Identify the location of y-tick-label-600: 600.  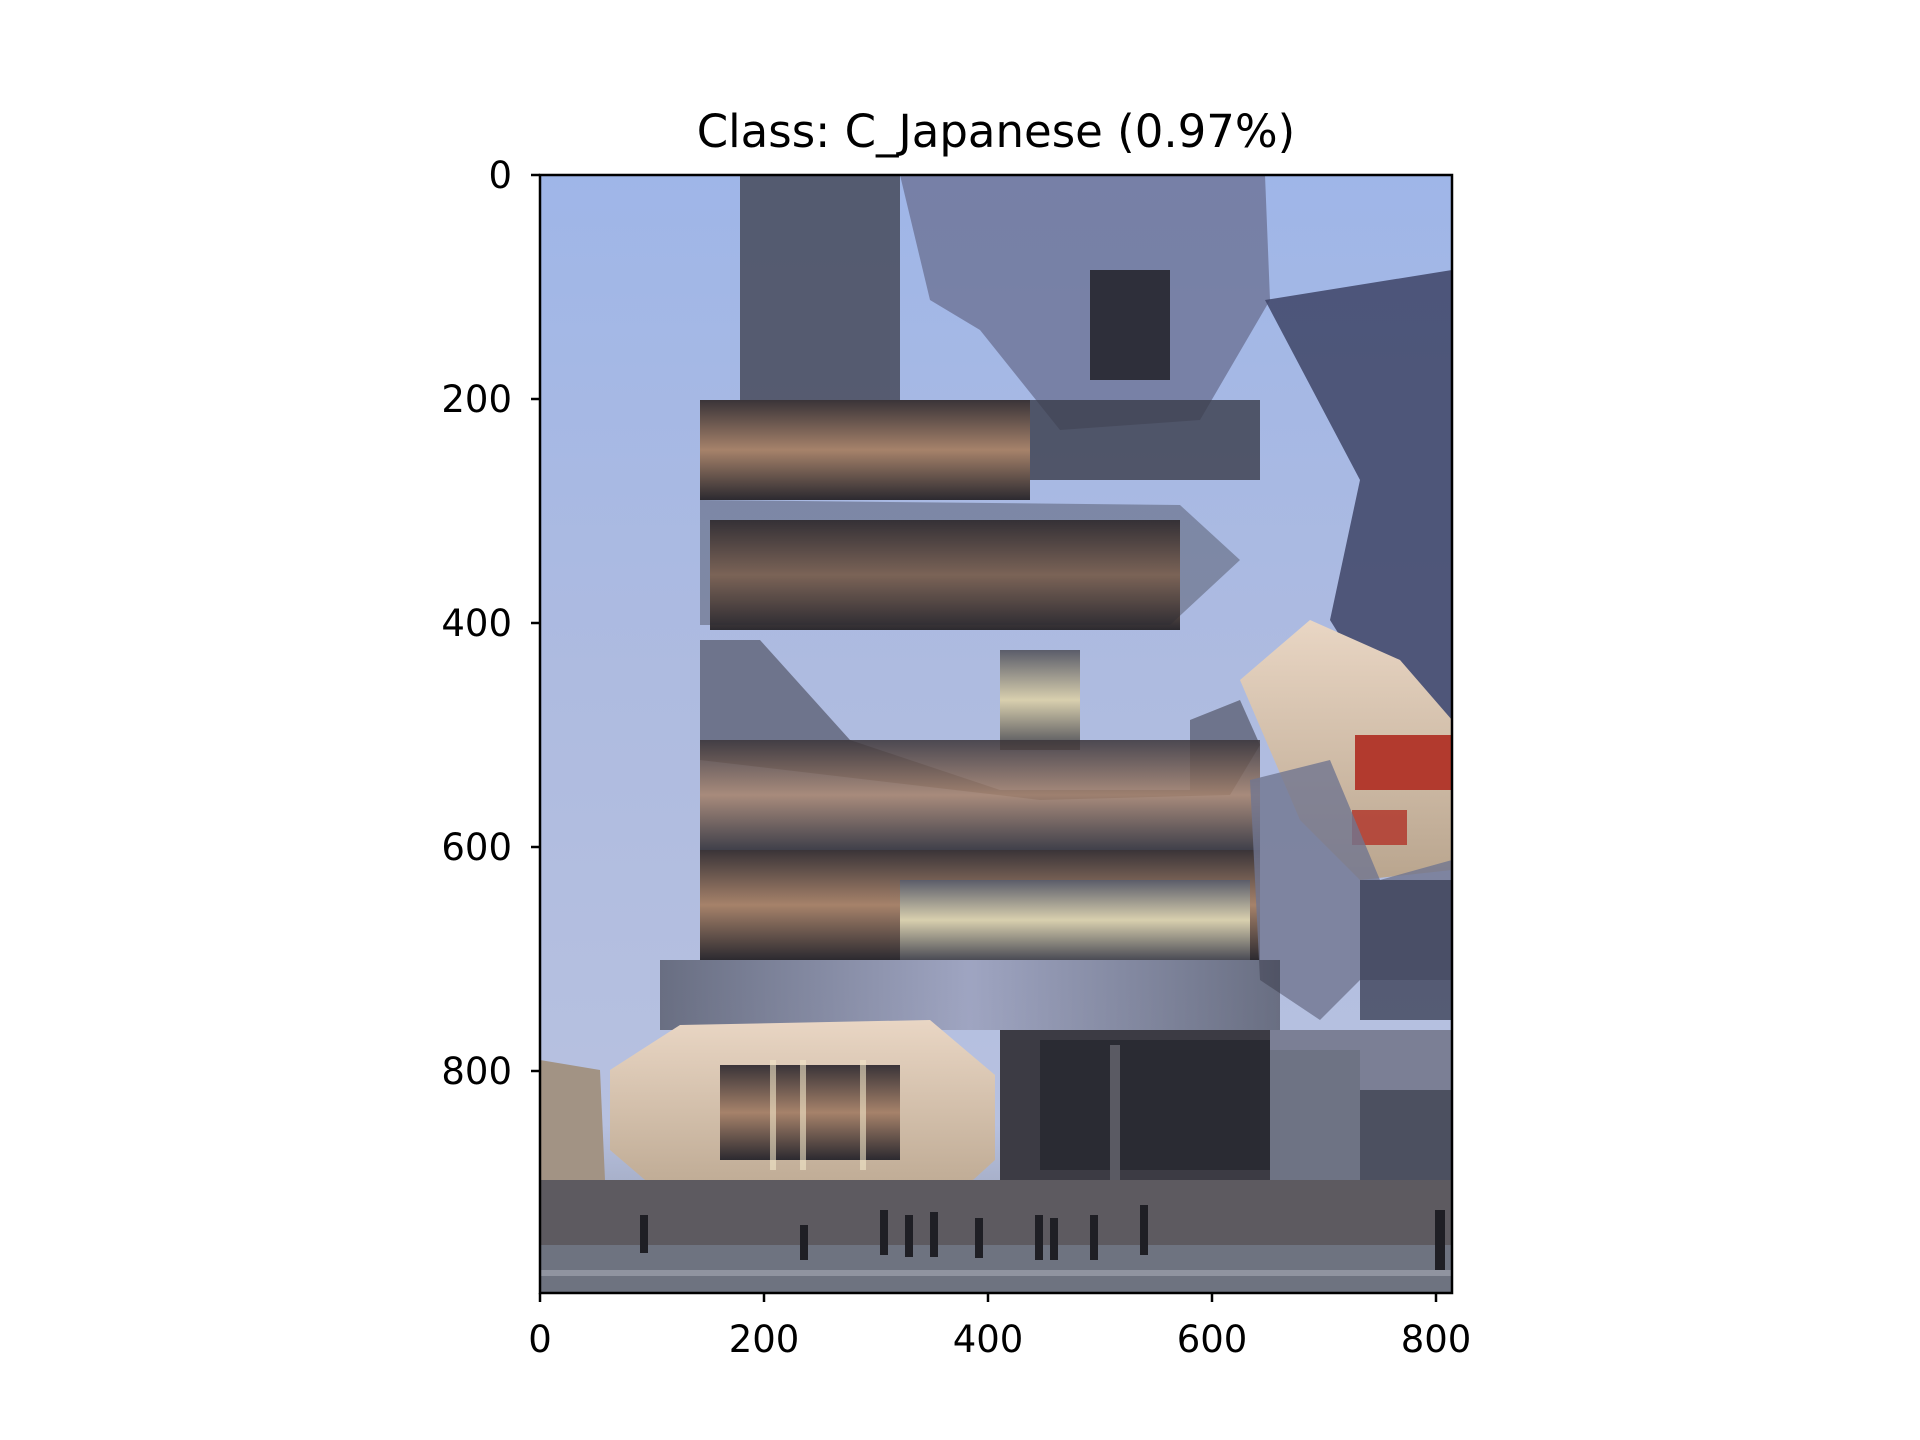
(476, 847).